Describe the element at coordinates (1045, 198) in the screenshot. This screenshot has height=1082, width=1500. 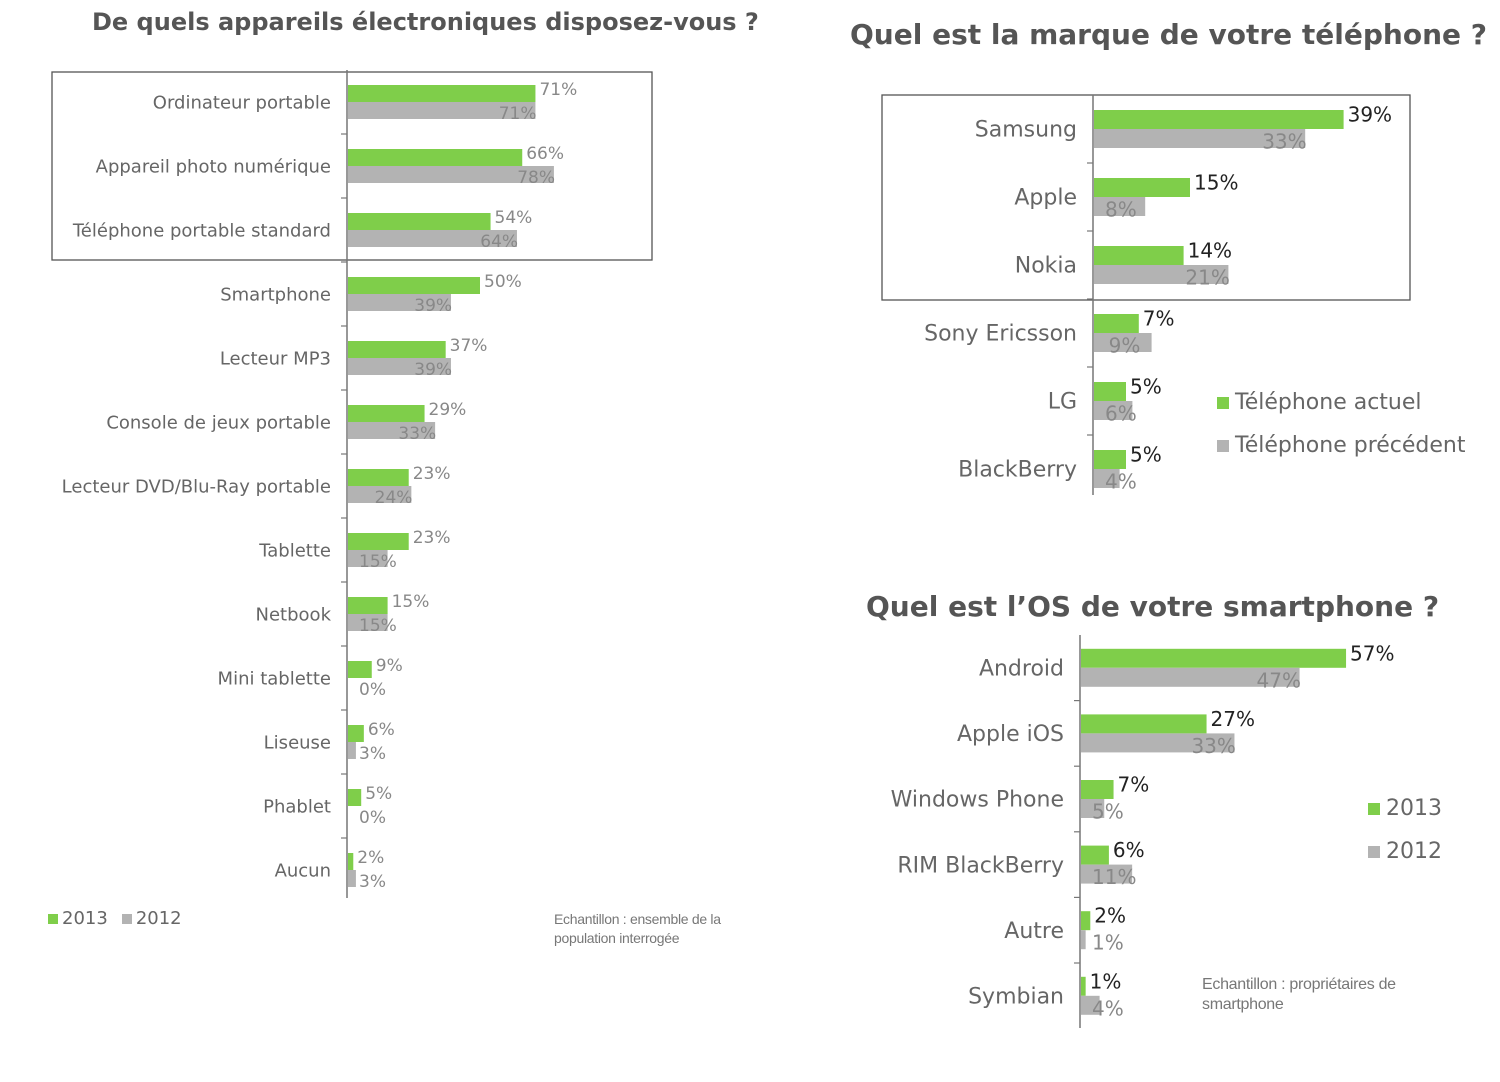
I see `category-label: Apple` at that location.